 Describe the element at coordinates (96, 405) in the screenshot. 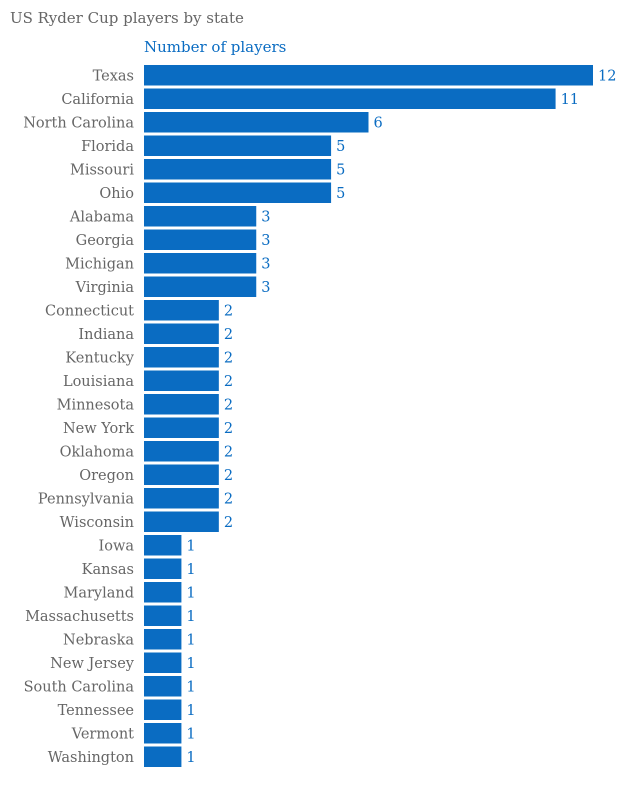

I see `category-label: Minnesota` at that location.